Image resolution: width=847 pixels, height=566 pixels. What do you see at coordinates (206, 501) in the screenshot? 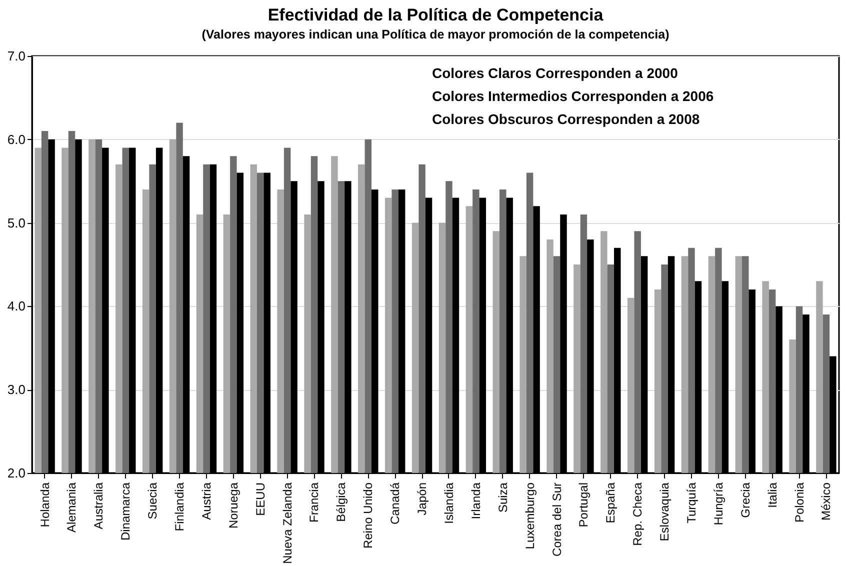
I see `x-tick-label: Austria` at bounding box center [206, 501].